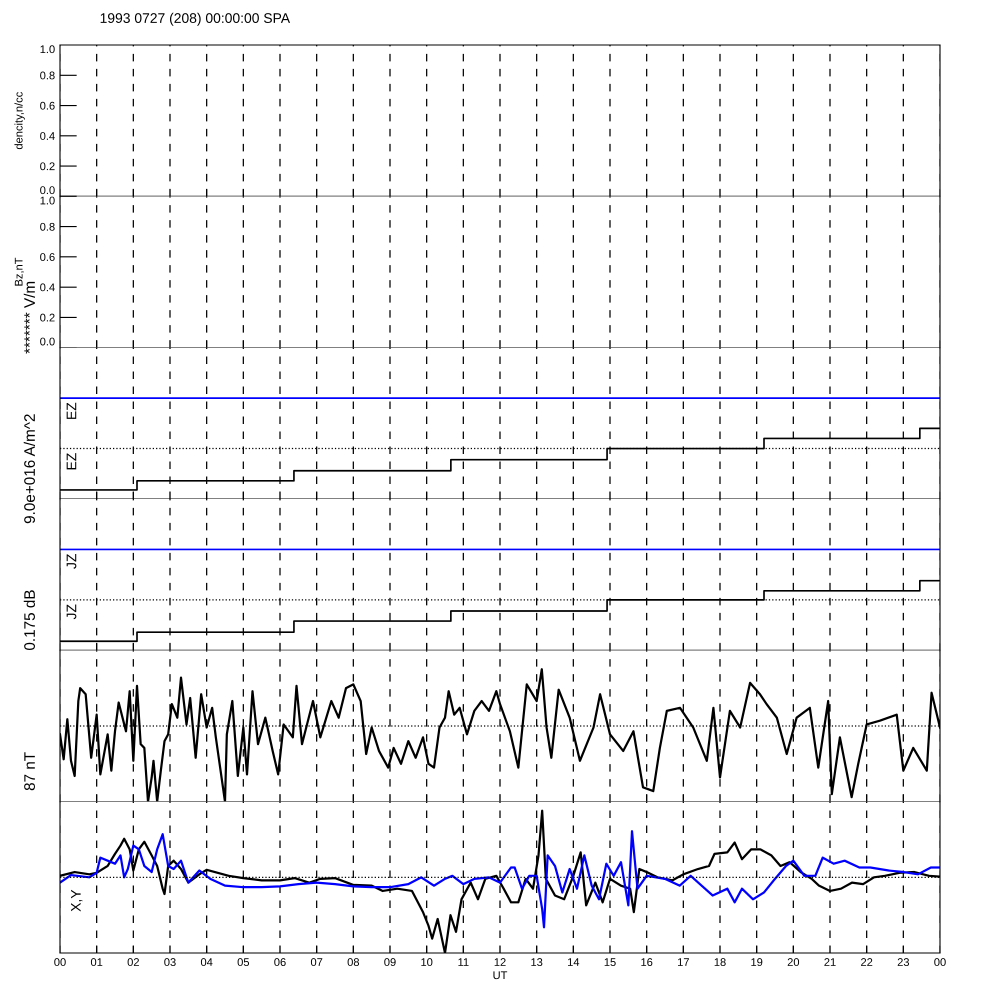  I want to click on x-tick-label: 04, so click(206, 962).